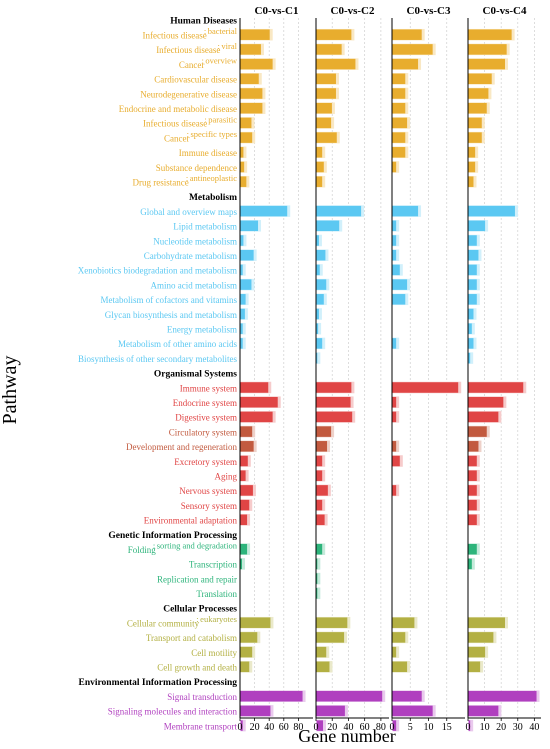 The width and height of the screenshot is (550, 749). Describe the element at coordinates (381, 727) in the screenshot. I see `x-tick-label: 80` at that location.